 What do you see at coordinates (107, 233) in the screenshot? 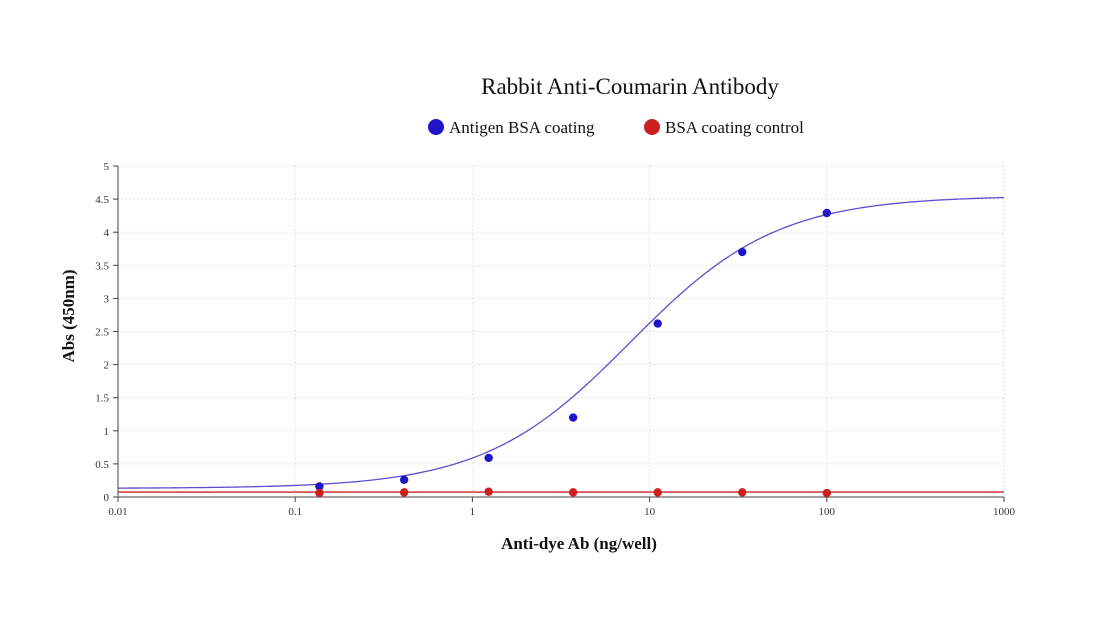
I see `y-tick-label: 4` at bounding box center [107, 233].